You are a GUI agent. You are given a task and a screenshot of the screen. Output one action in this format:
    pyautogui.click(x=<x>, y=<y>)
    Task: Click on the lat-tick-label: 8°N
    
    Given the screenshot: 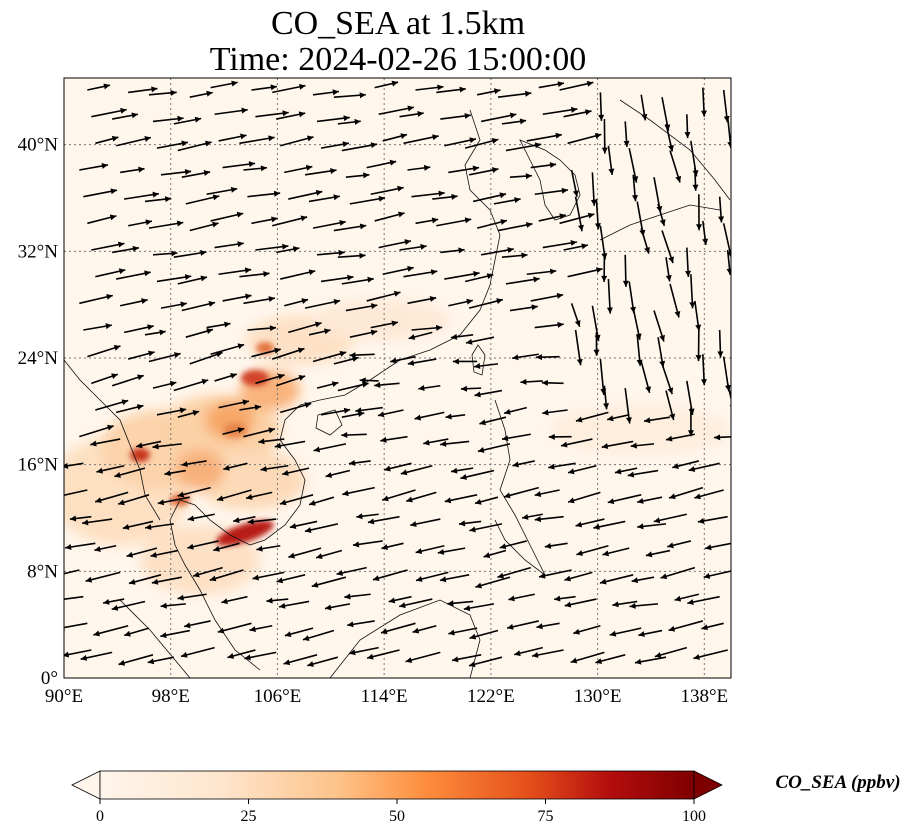 What is the action you would take?
    pyautogui.click(x=42, y=571)
    